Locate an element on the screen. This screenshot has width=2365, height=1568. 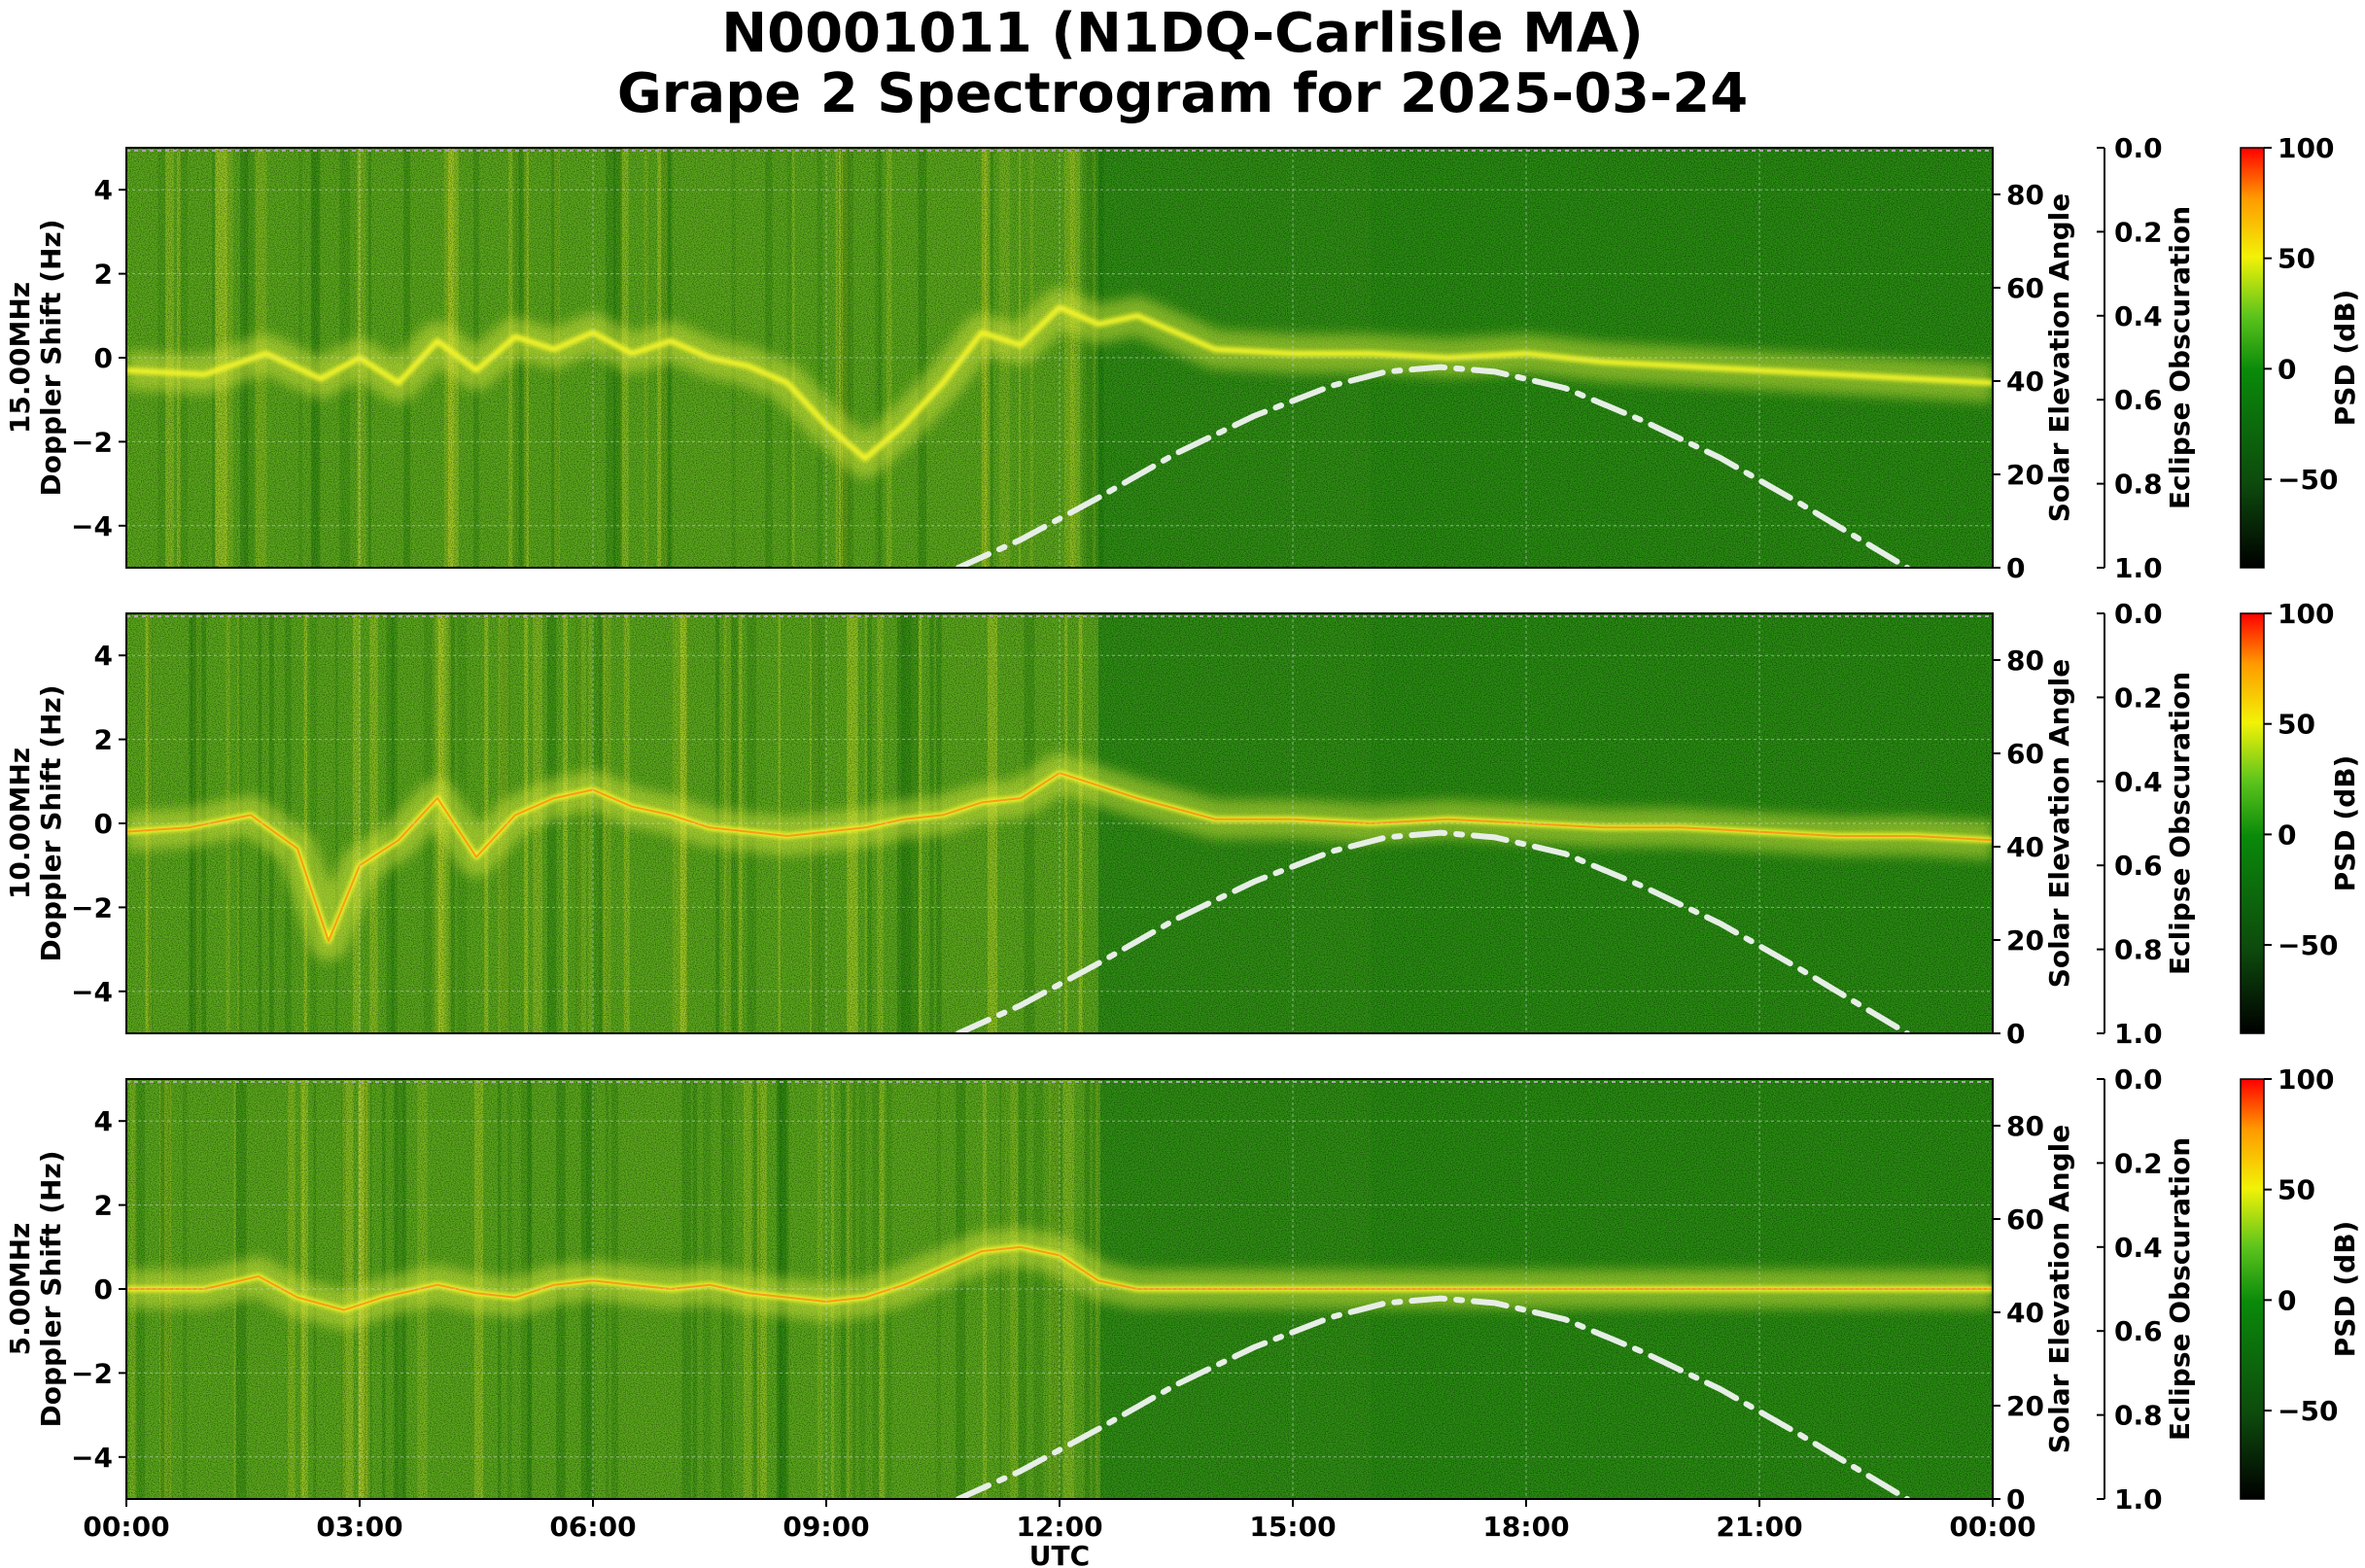
x-tick-label: 09:00 is located at coordinates (826, 1527).